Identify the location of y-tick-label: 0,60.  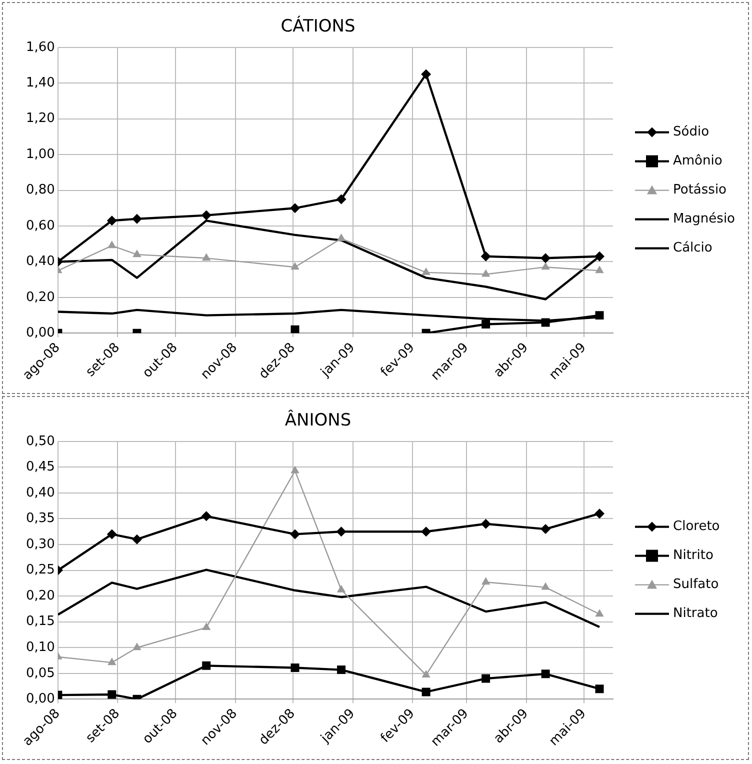
(40, 226).